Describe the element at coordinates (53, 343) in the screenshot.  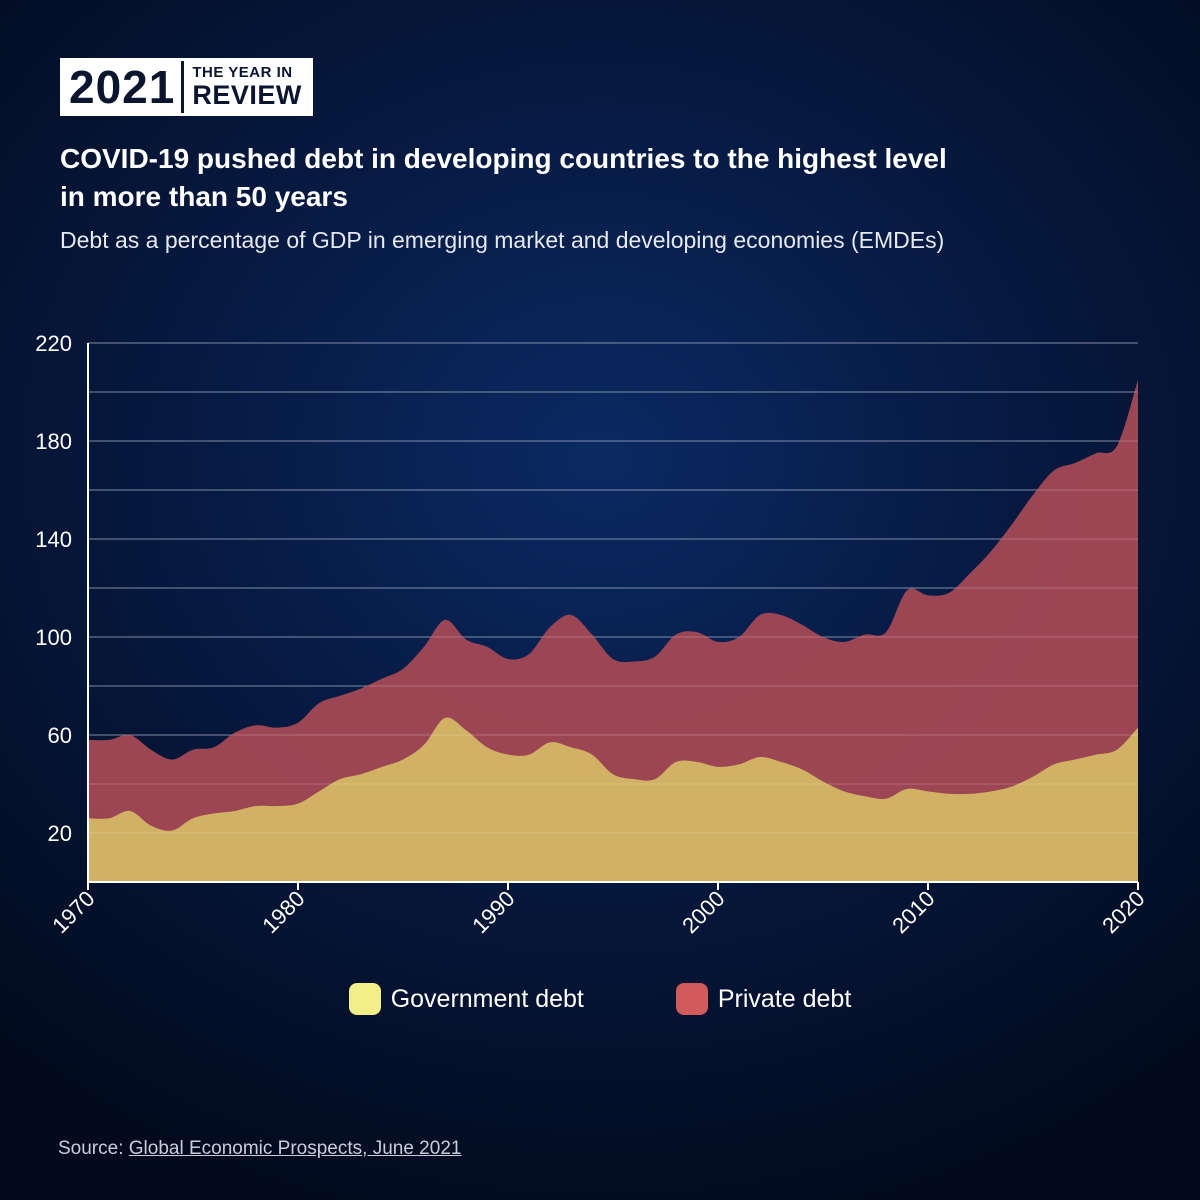
I see `y-tick-label: 220` at that location.